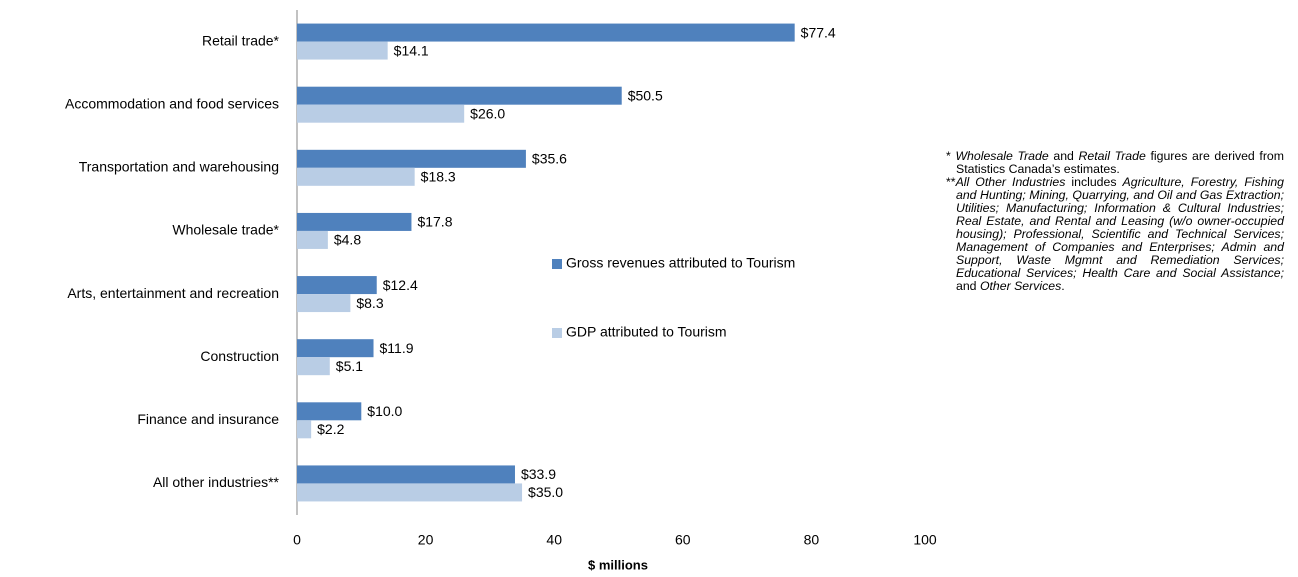 The width and height of the screenshot is (1298, 577). What do you see at coordinates (1020, 286) in the screenshot?
I see `footnote-text: Other Services` at bounding box center [1020, 286].